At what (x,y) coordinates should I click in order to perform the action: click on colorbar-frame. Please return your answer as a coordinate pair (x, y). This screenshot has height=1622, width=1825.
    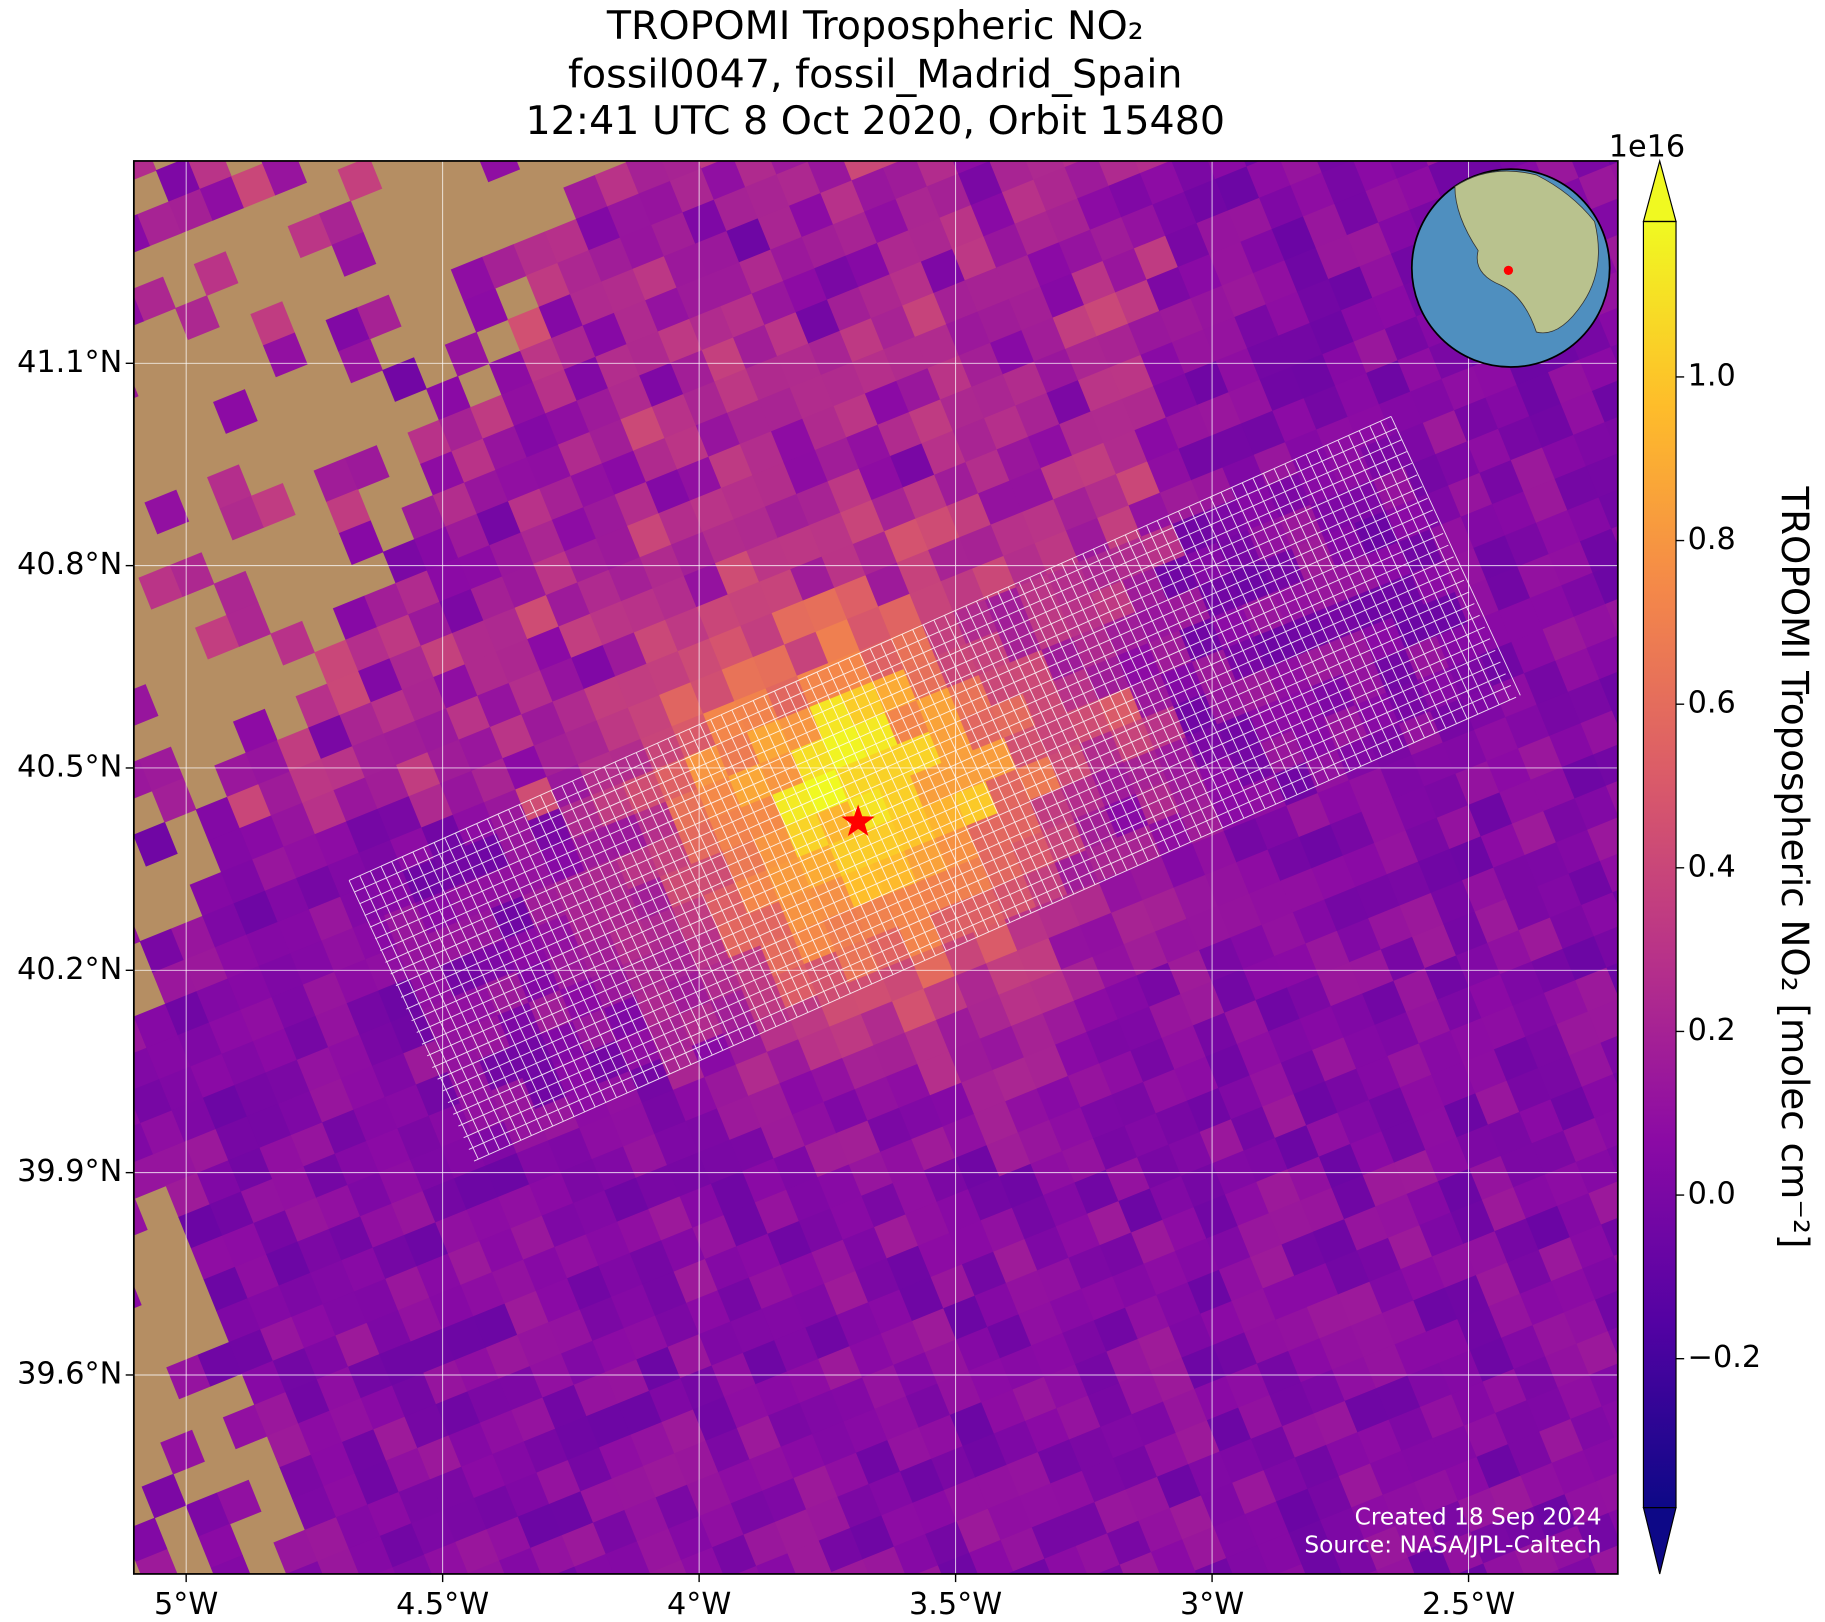
    Looking at the image, I should click on (1659, 864).